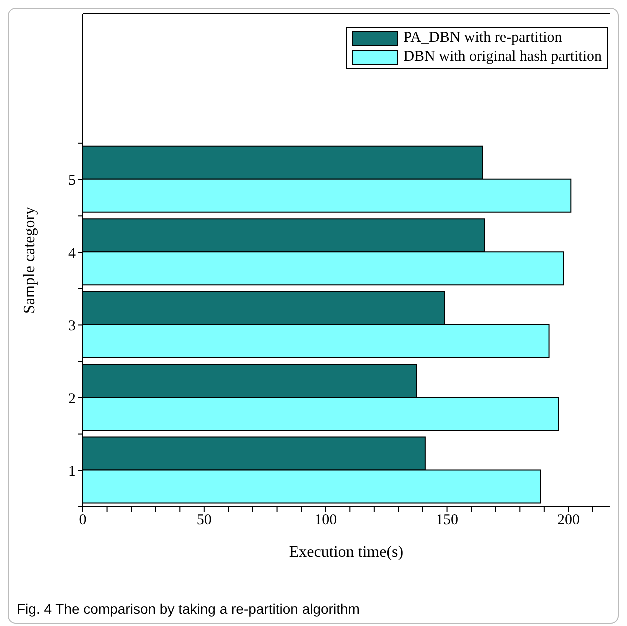 This screenshot has height=626, width=627. I want to click on x-tick-label: 0, so click(83, 520).